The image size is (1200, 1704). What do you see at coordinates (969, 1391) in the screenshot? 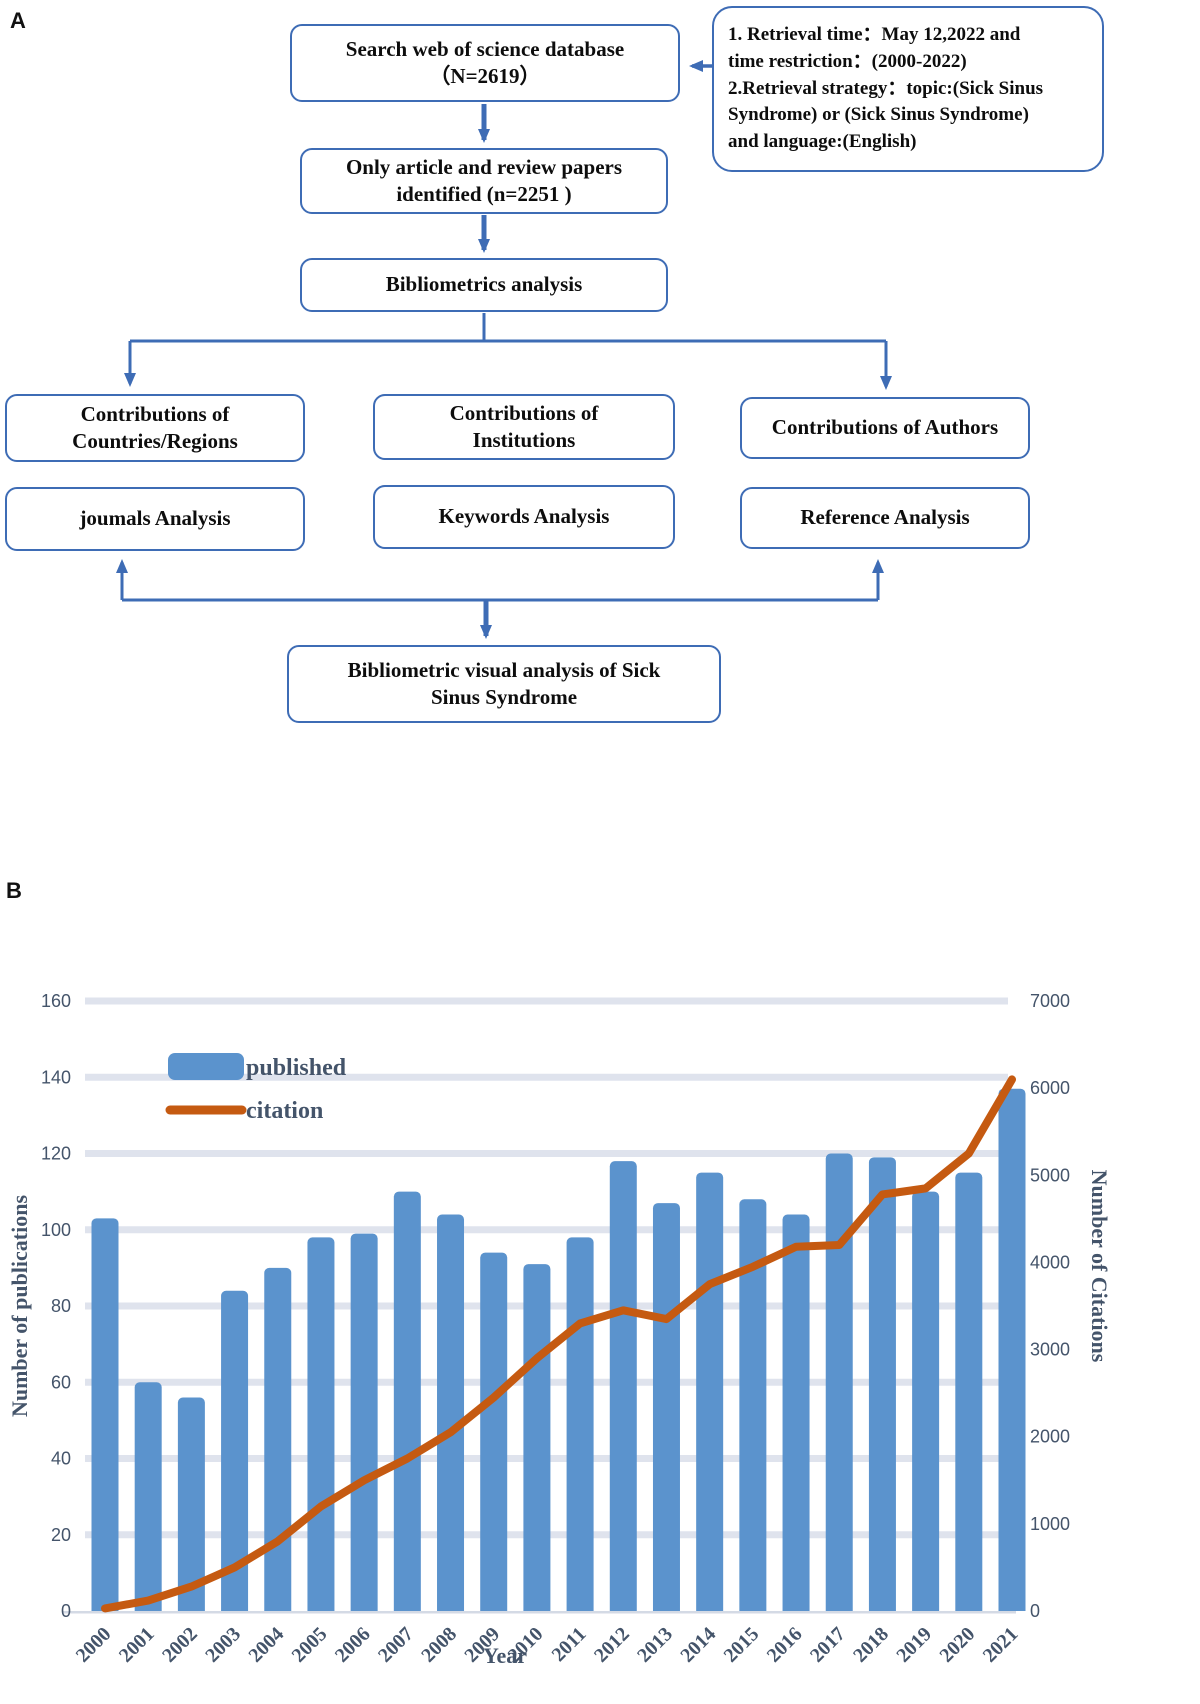
I see `bar-2020` at bounding box center [969, 1391].